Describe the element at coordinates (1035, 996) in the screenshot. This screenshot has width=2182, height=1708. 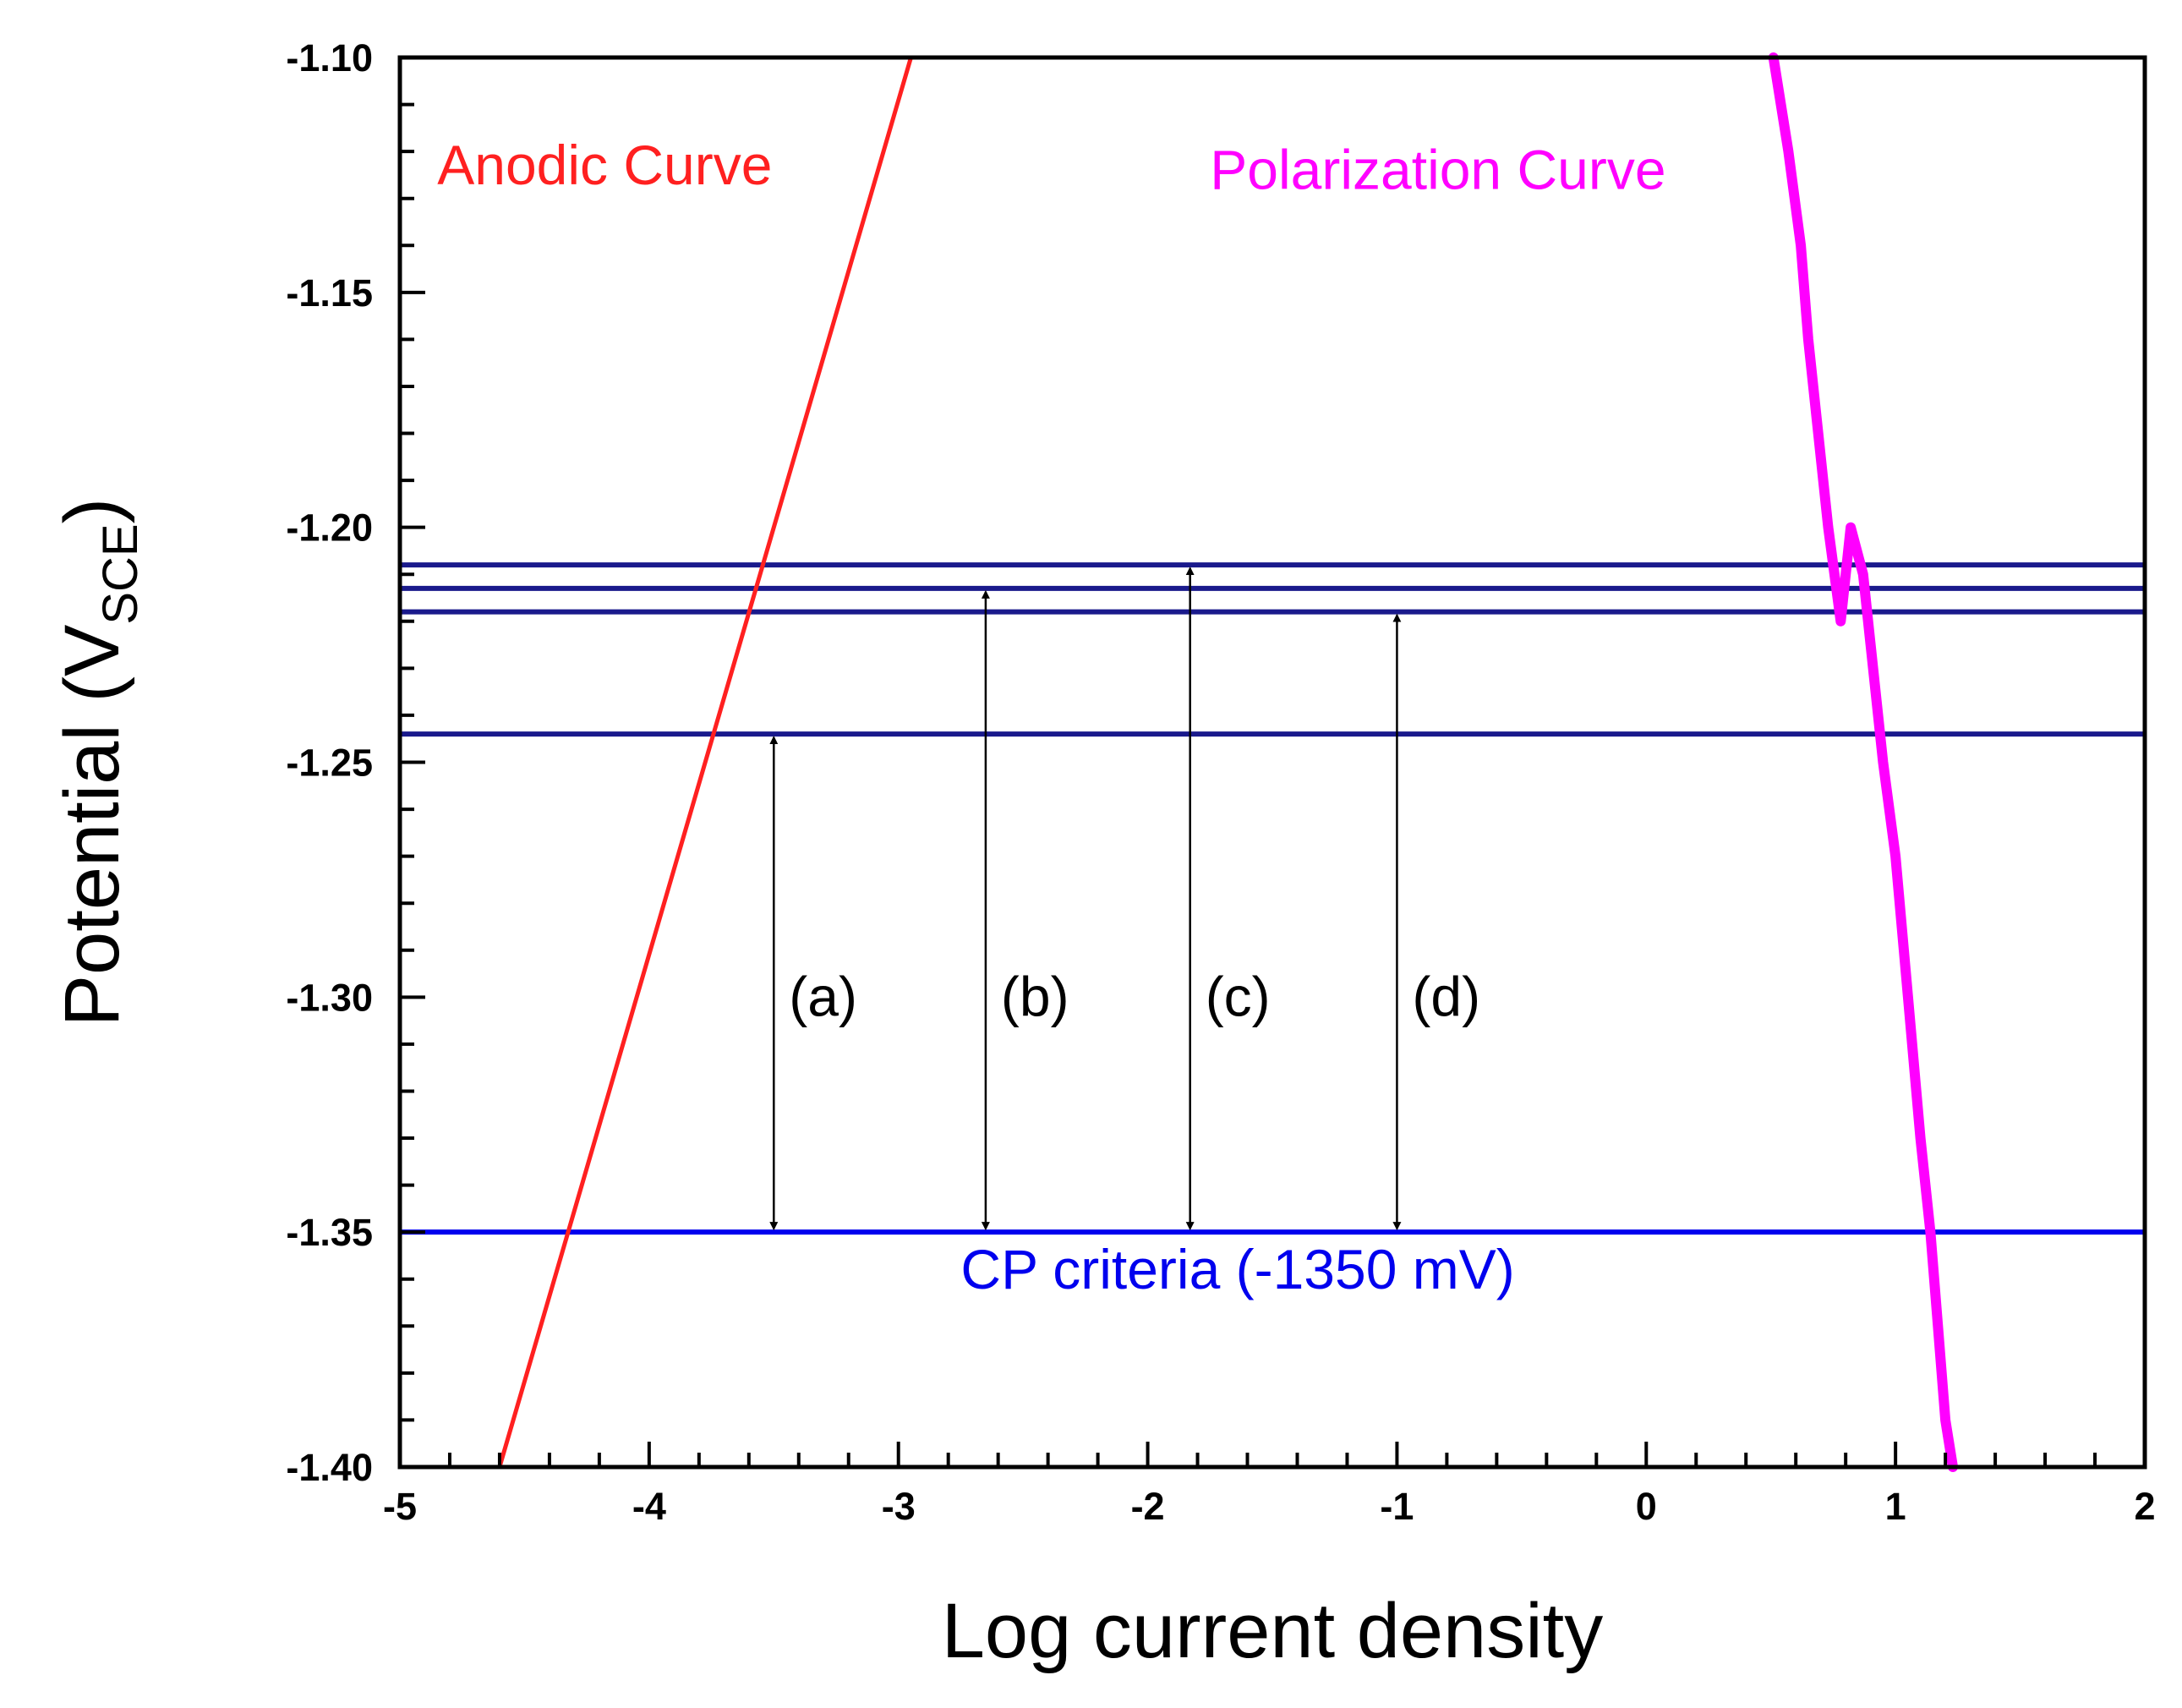
I see `arrow-label-2: (b)` at that location.